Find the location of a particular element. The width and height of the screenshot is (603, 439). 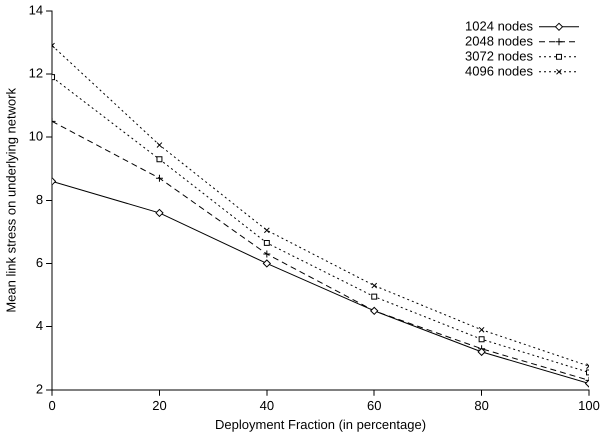

x-tick-label: 80 is located at coordinates (481, 406).